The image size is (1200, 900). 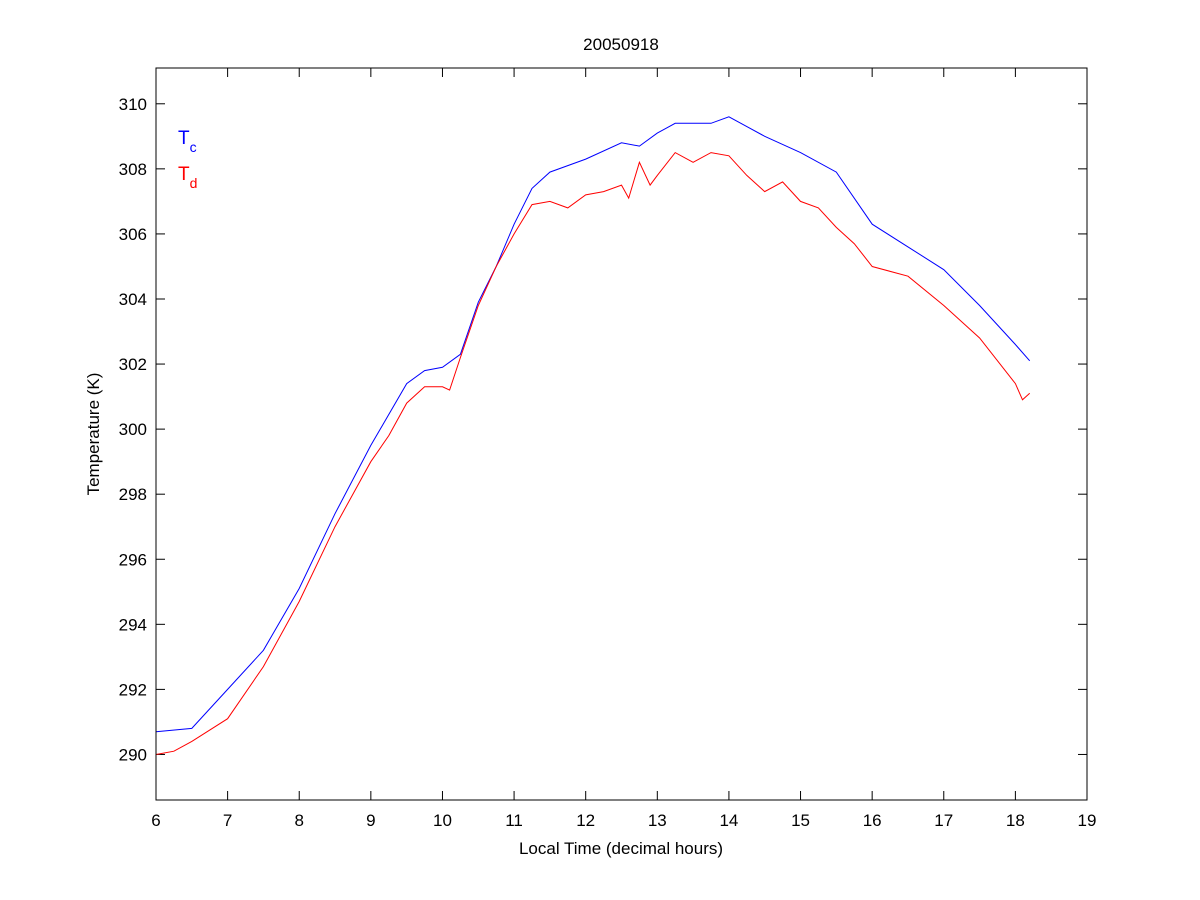 I want to click on y-tick-label: 298, so click(x=133, y=494).